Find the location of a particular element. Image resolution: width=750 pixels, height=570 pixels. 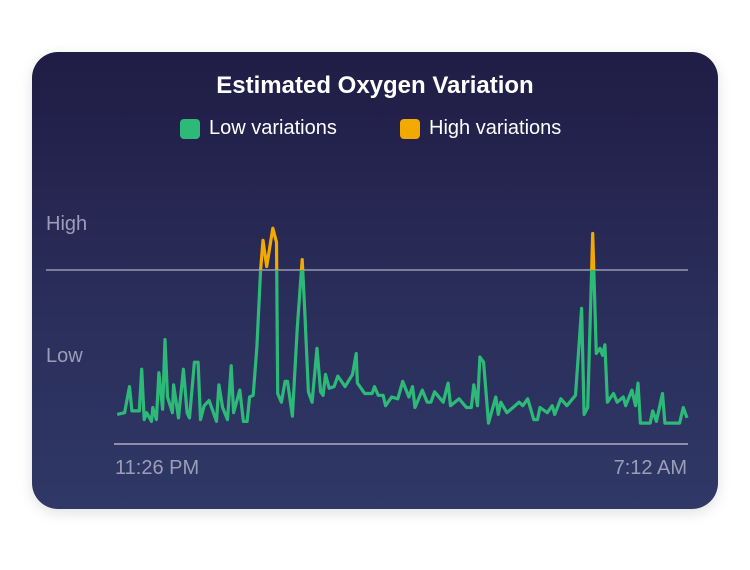

x-label-end: 7:12 AM is located at coordinates (650, 468).